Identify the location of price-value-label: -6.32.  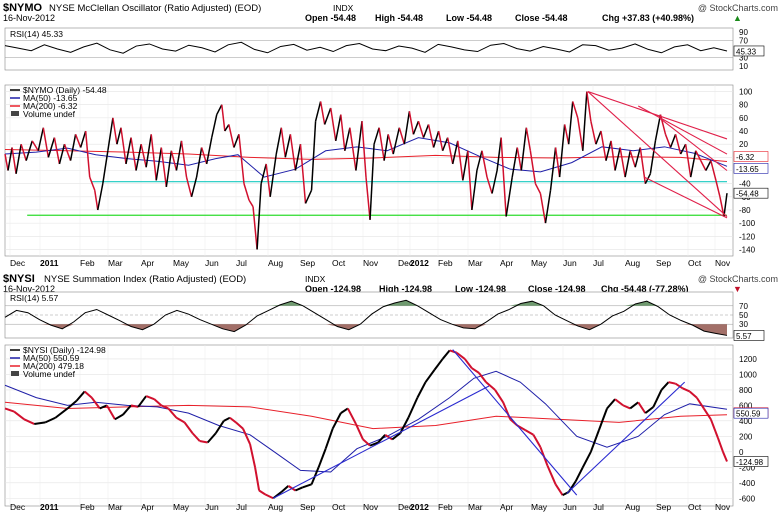
(745, 157).